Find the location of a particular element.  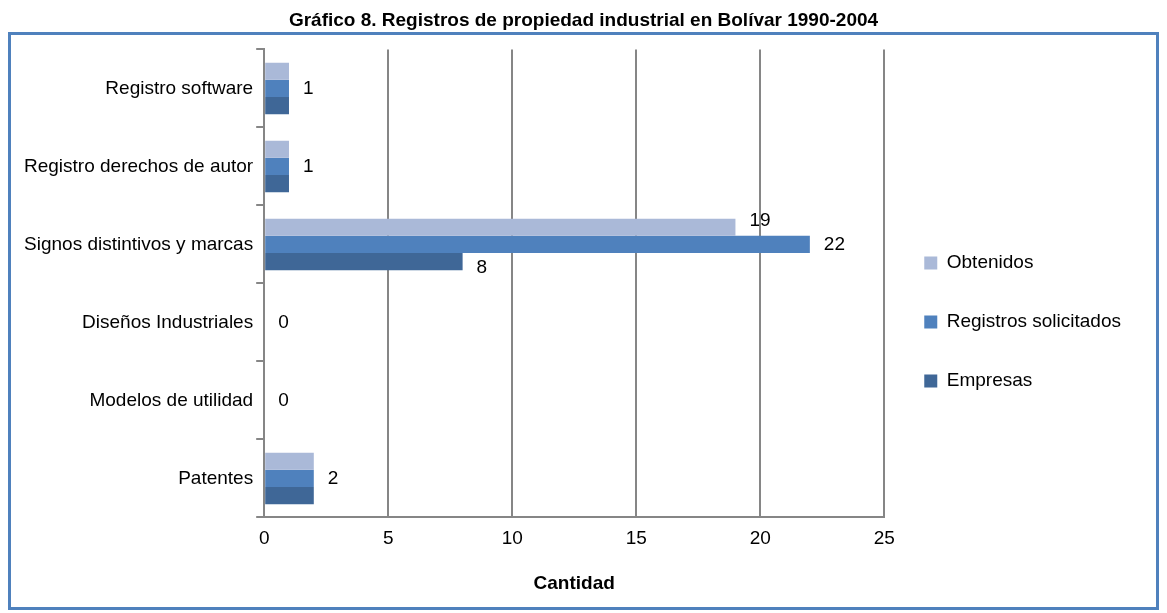

x-tick-label: 10 is located at coordinates (512, 538).